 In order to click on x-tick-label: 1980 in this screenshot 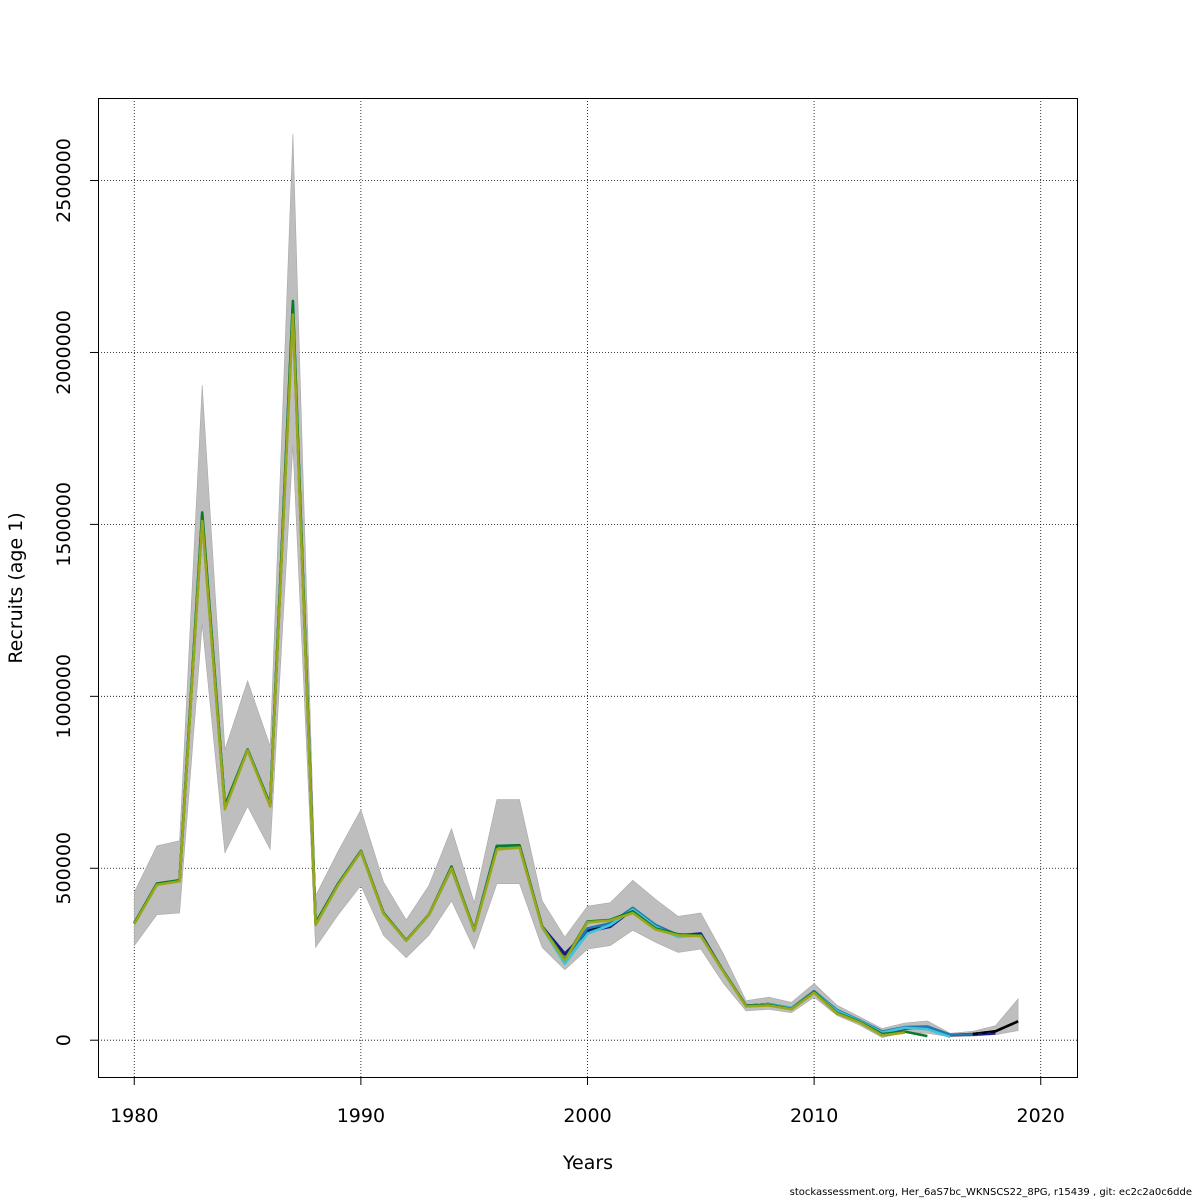, I will do `click(134, 1116)`.